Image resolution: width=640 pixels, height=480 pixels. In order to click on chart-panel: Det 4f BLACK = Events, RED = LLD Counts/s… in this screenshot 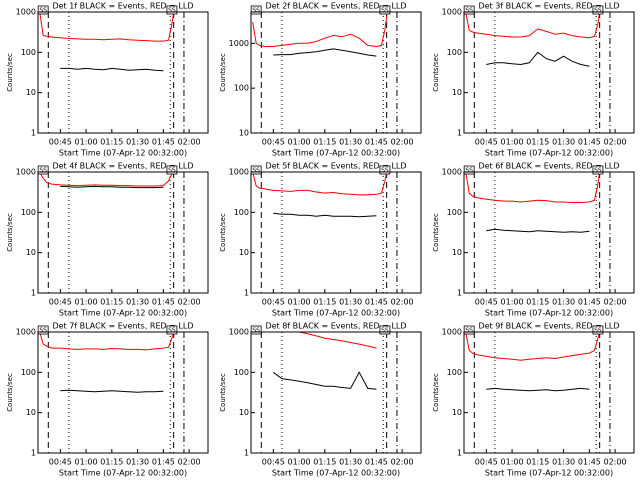, I will do `click(107, 240)`.